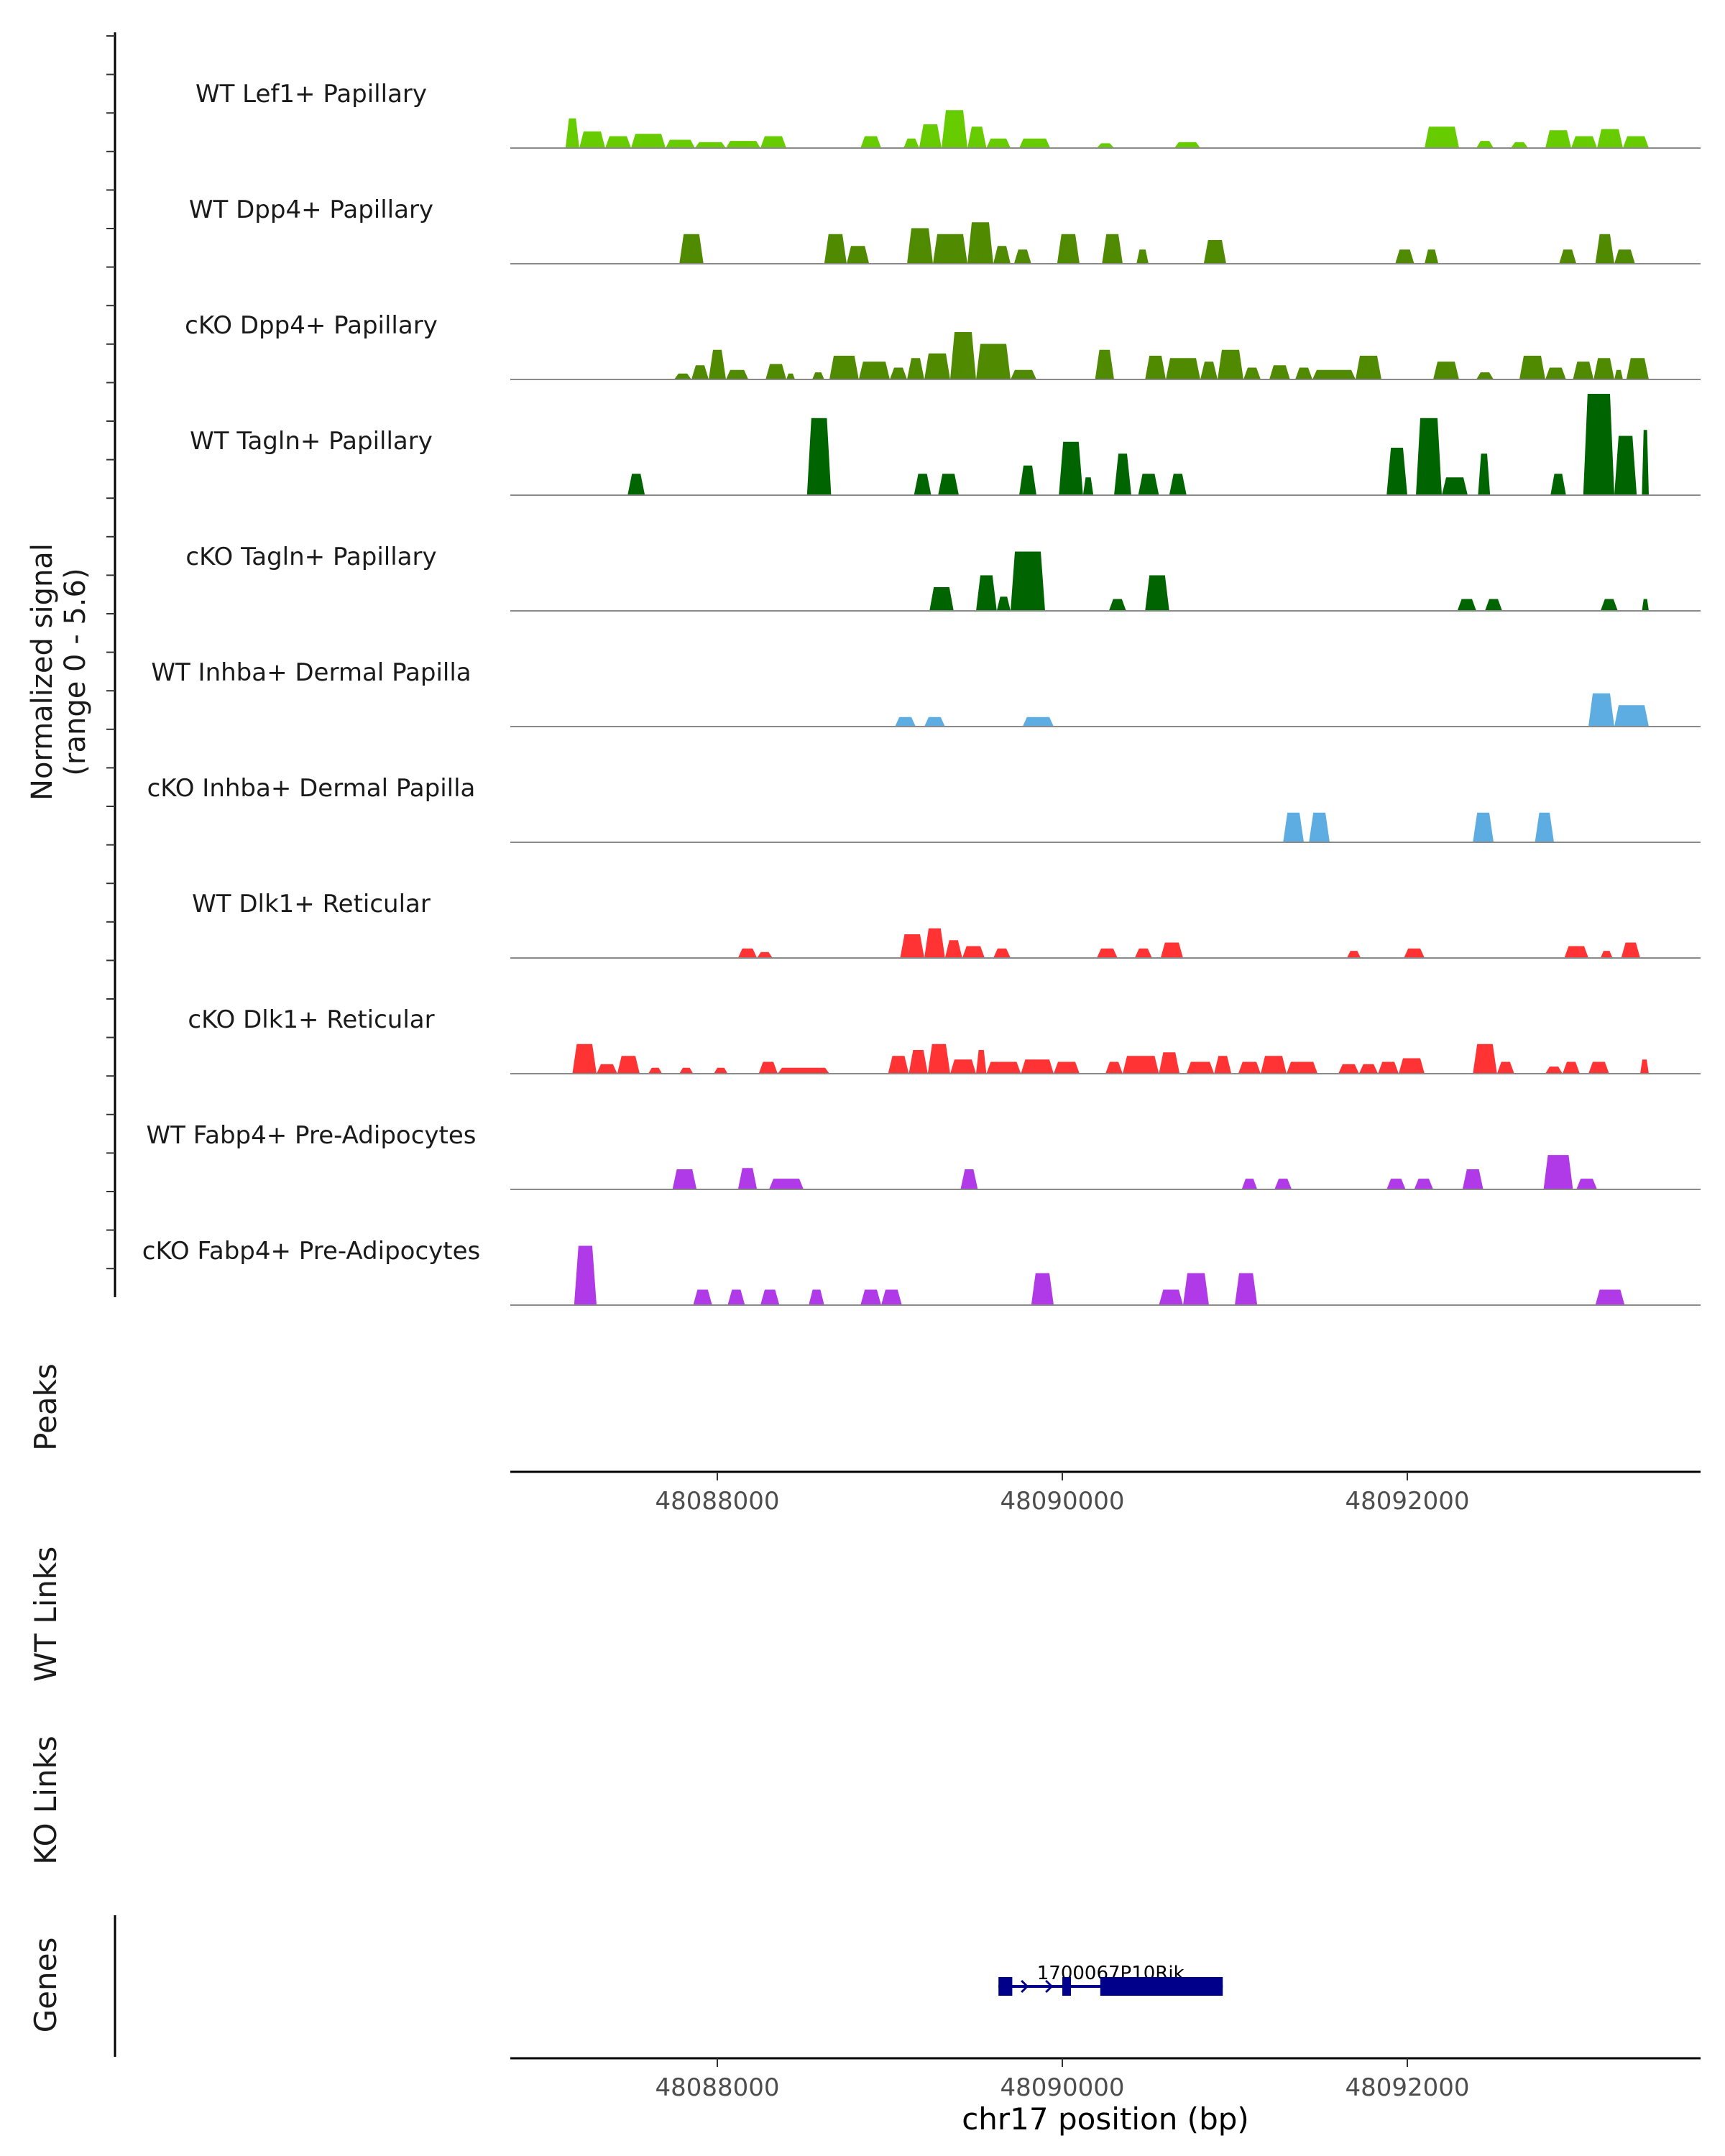 The width and height of the screenshot is (1725, 2156). What do you see at coordinates (311, 209) in the screenshot?
I see `track-label: WT Dpp4+ Papillary` at bounding box center [311, 209].